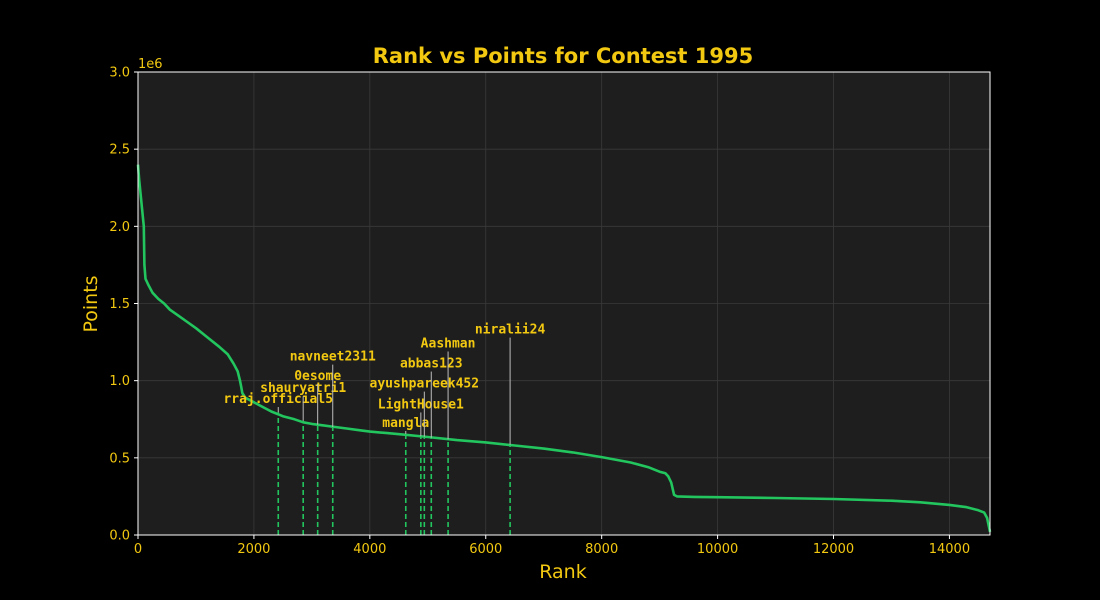 This screenshot has width=1100, height=600. Describe the element at coordinates (138, 549) in the screenshot. I see `x-tick-label: 0` at that location.